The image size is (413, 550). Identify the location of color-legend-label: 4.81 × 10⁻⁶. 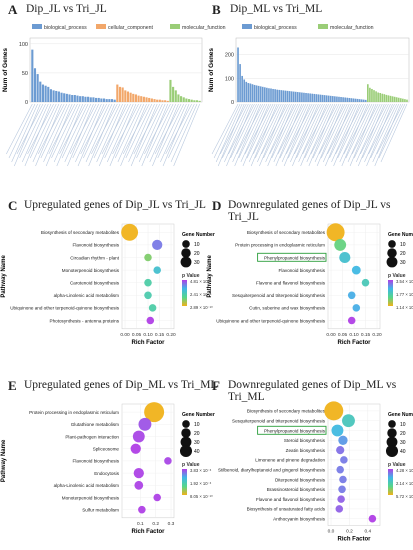
(201, 281).